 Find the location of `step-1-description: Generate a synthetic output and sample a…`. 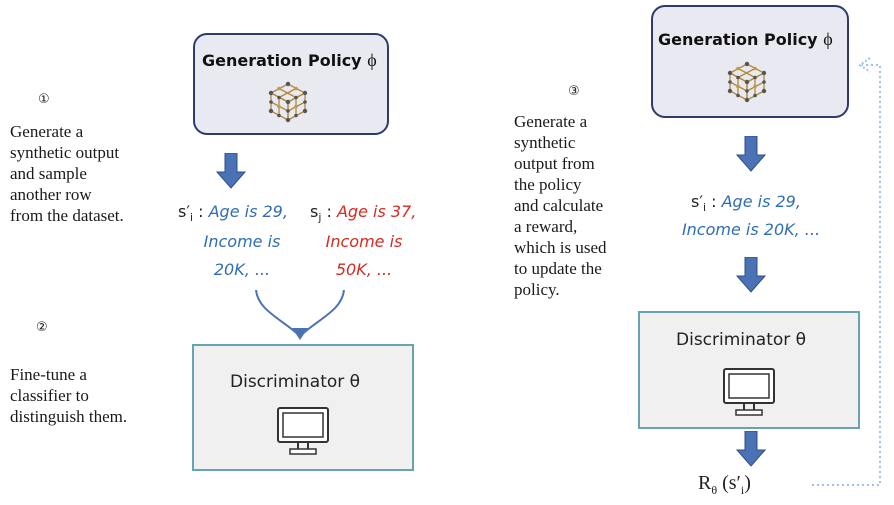

step-1-description: Generate a synthetic output and sample a… is located at coordinates (67, 173).